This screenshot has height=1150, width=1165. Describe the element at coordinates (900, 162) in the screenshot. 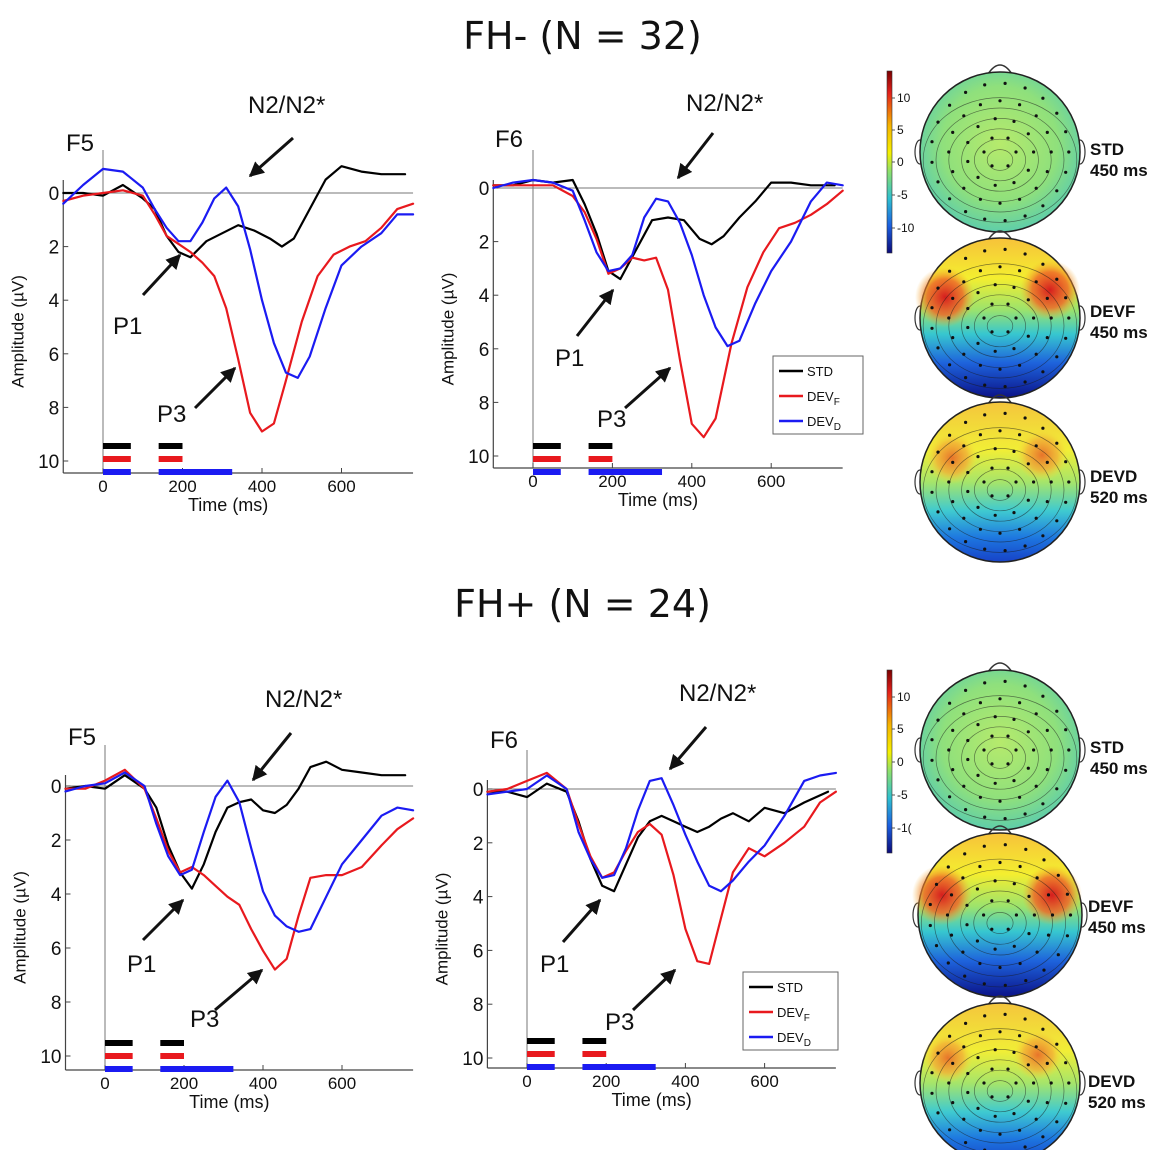

I see `colorbar-tick-label: 0` at that location.